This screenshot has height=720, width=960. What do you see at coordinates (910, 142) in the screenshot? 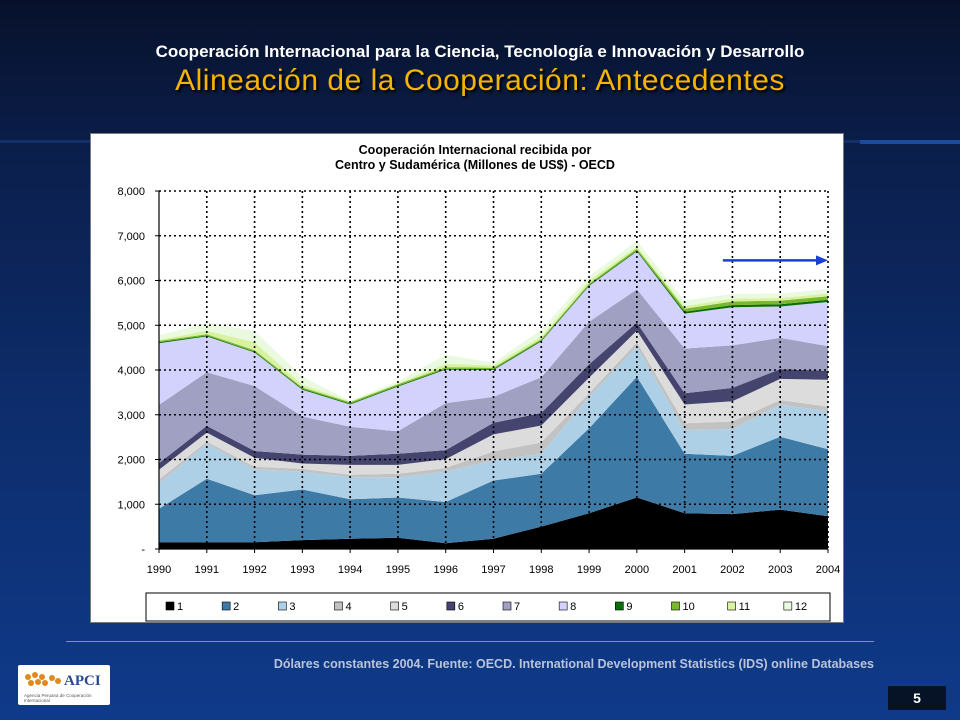
I see `header-divider-accent` at bounding box center [910, 142].